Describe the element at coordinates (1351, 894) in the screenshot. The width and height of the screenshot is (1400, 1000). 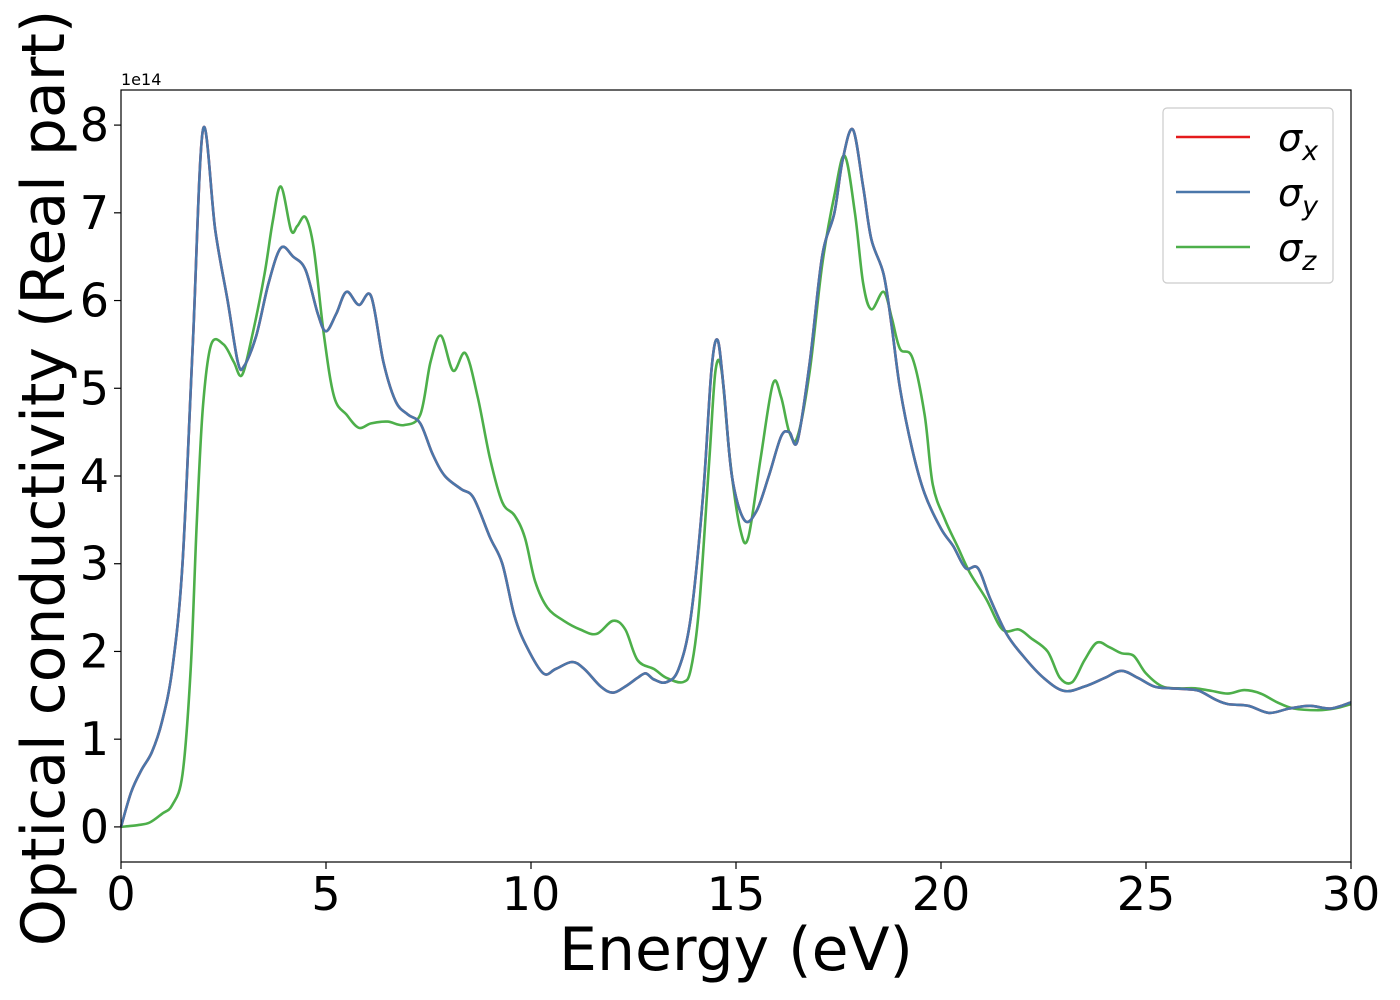
I see `x-tick-label: 30` at that location.